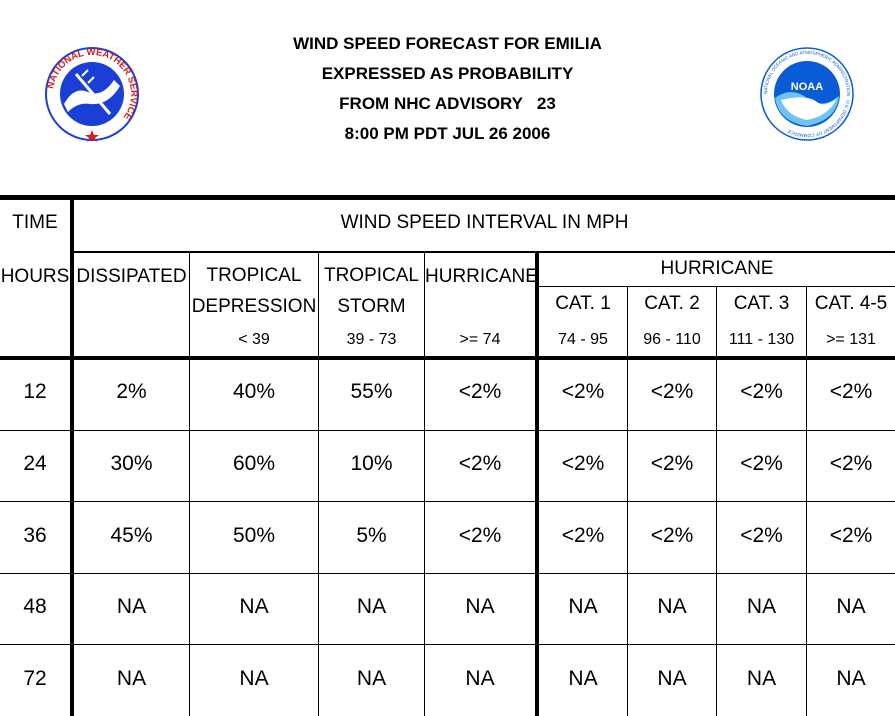 Image resolution: width=895 pixels, height=716 pixels. I want to click on col-divider-cat1, so click(627, 501).